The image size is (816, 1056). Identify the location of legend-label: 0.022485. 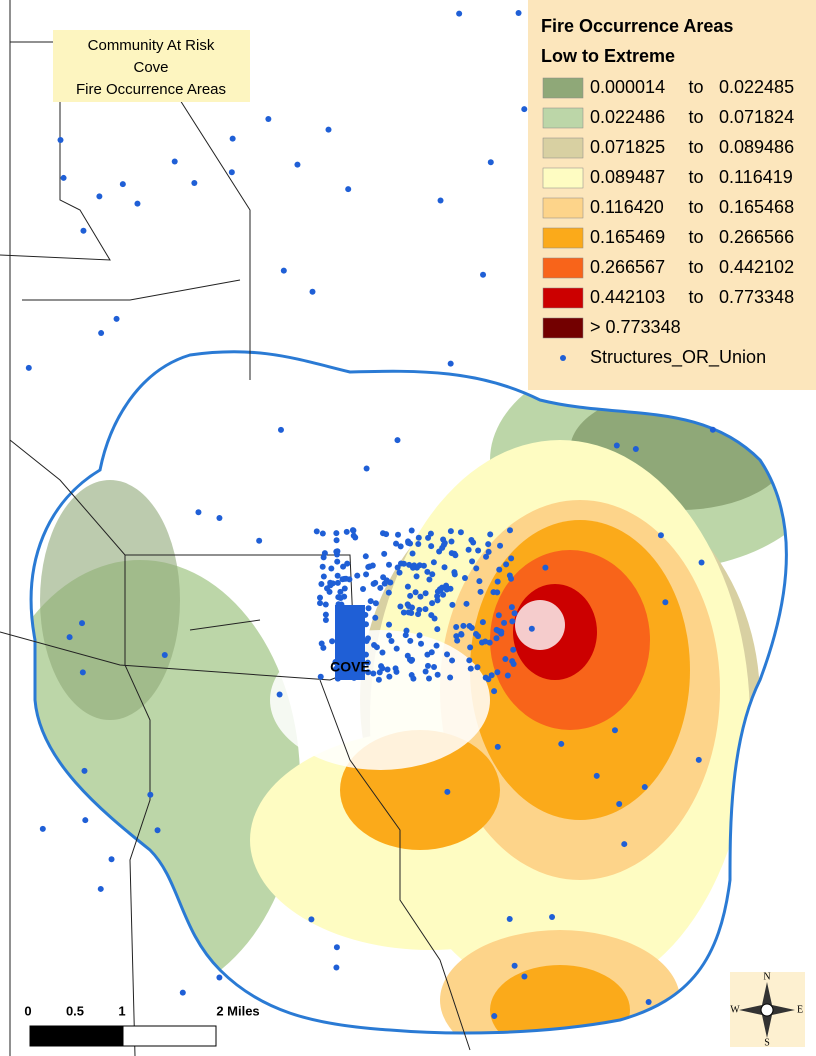
(756, 87).